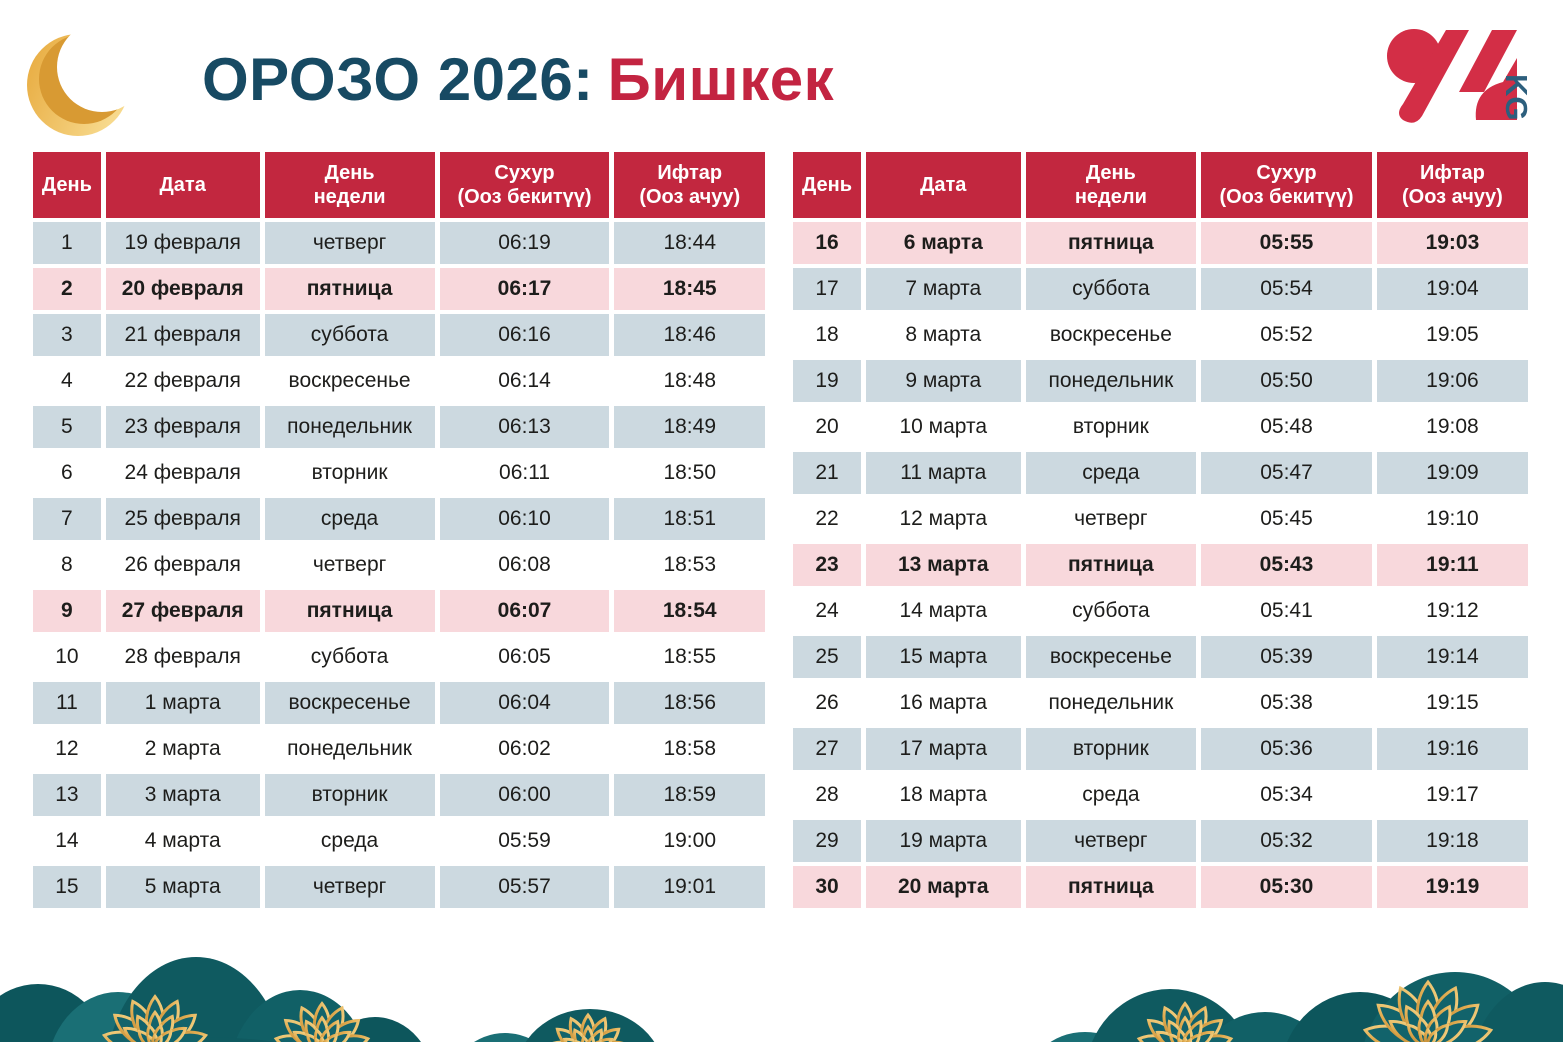 Image resolution: width=1563 pixels, height=1042 pixels. What do you see at coordinates (399, 564) in the screenshot?
I see `table-row: 8 26 февраля четверг 06:08 18:53` at bounding box center [399, 564].